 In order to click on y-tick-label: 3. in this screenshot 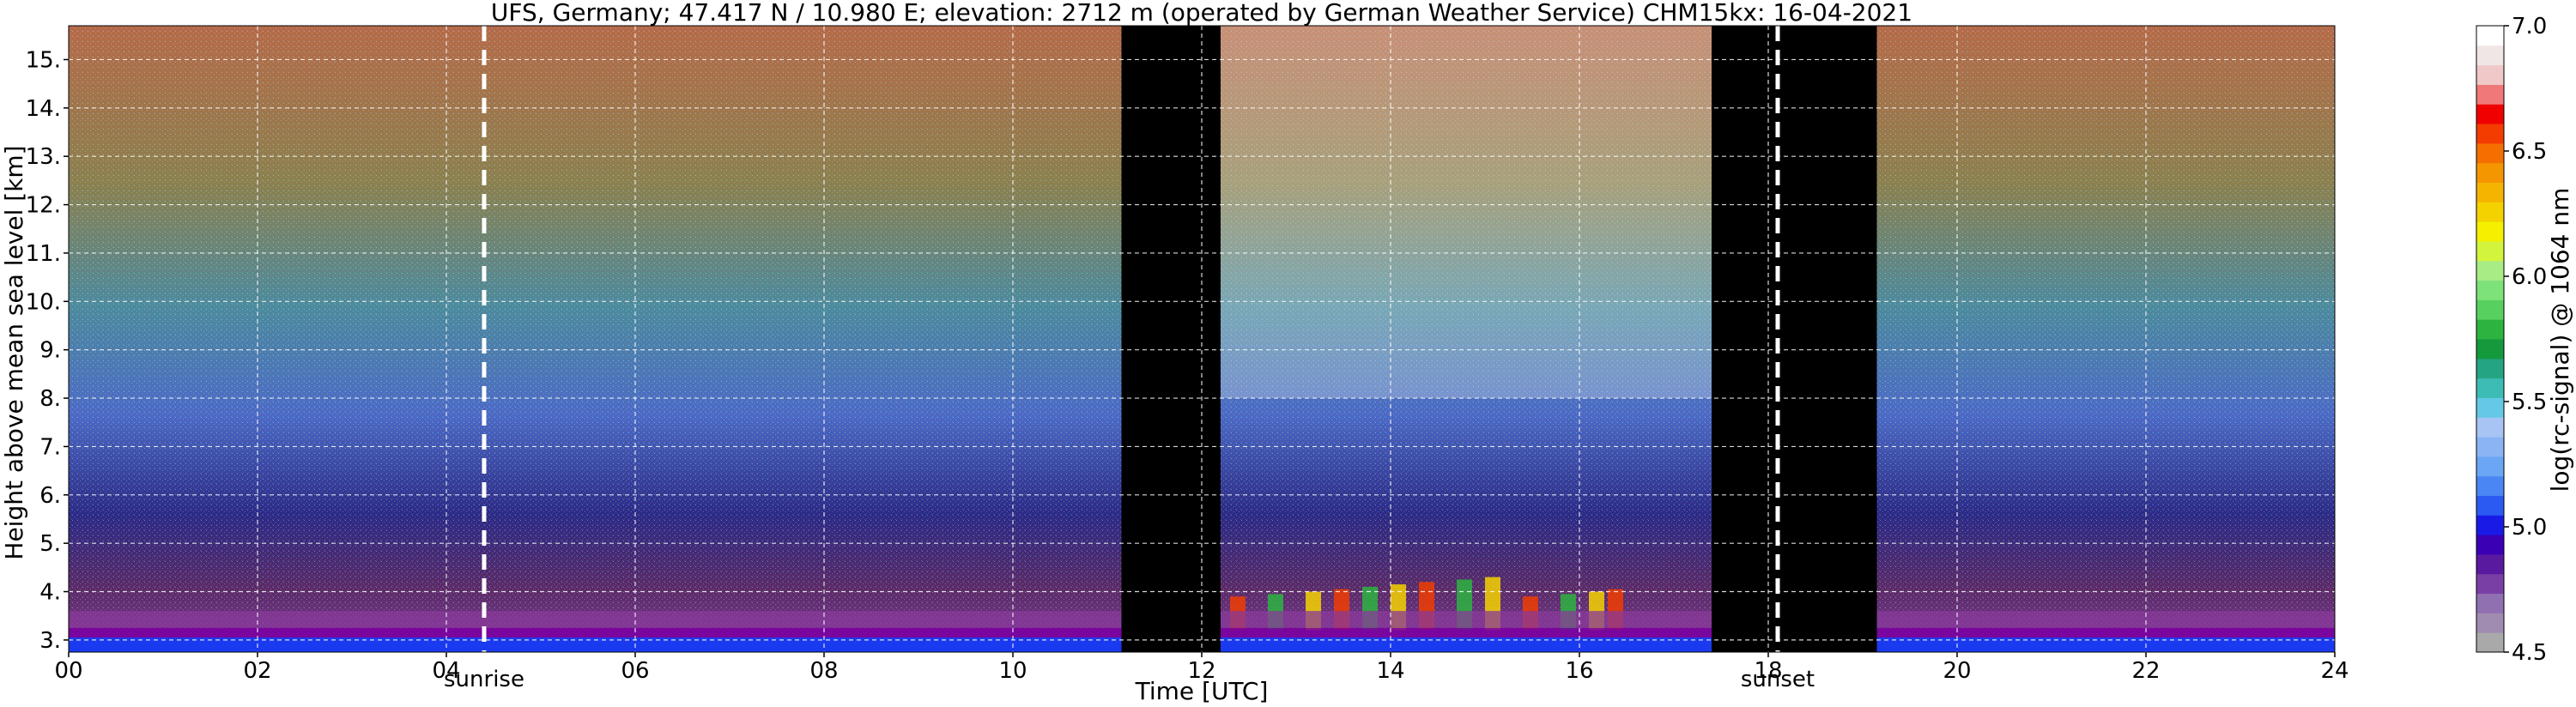, I will do `click(50, 641)`.